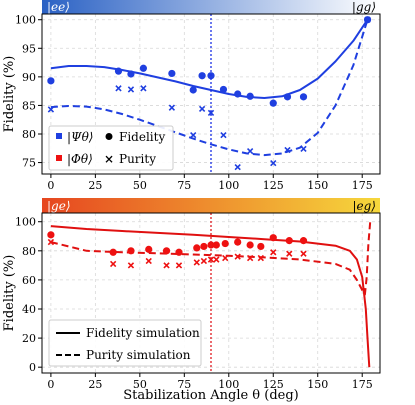 This screenshot has width=415, height=405. Describe the element at coordinates (32, 367) in the screenshot. I see `bot-ytick-label: 0` at that location.